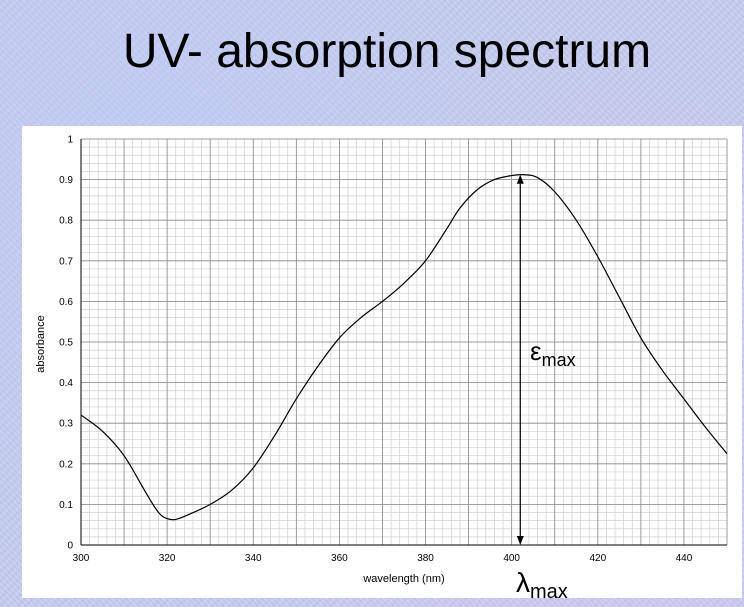 The width and height of the screenshot is (744, 607). I want to click on x-tick-label: 440, so click(684, 558).